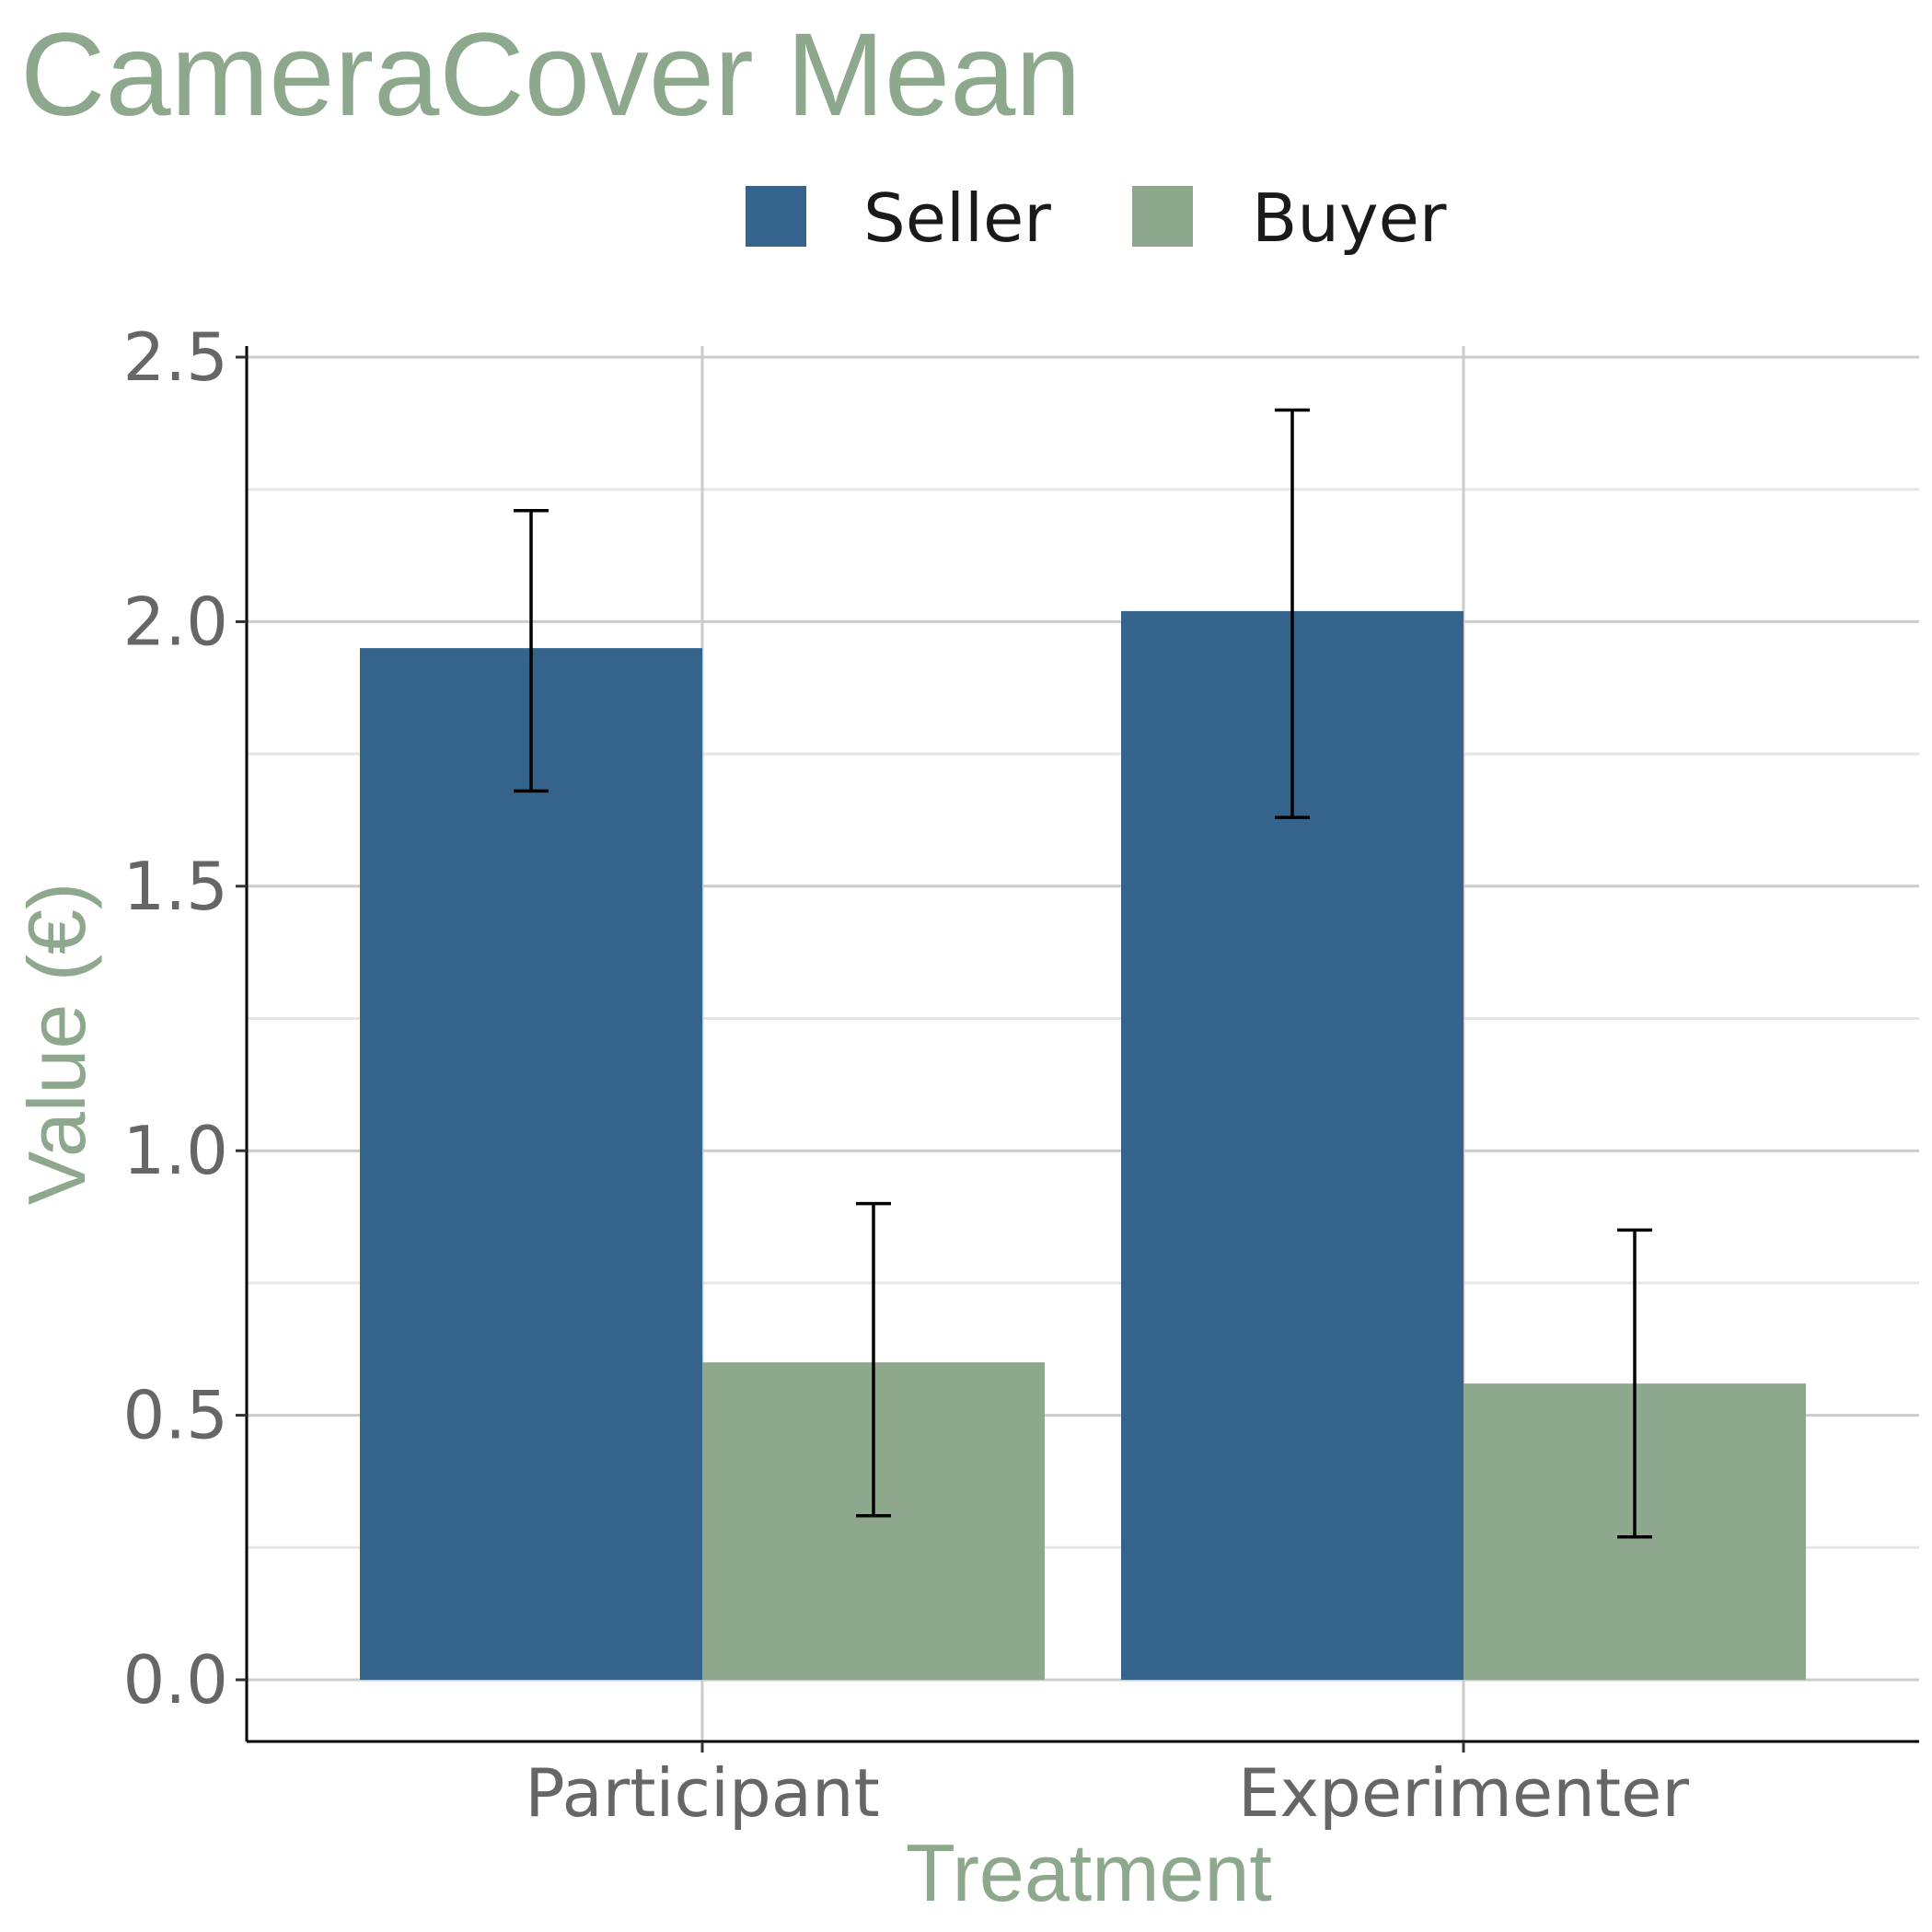 This screenshot has height=1932, width=1932. Describe the element at coordinates (532, 651) in the screenshot. I see `error-bar-seller-participant` at that location.